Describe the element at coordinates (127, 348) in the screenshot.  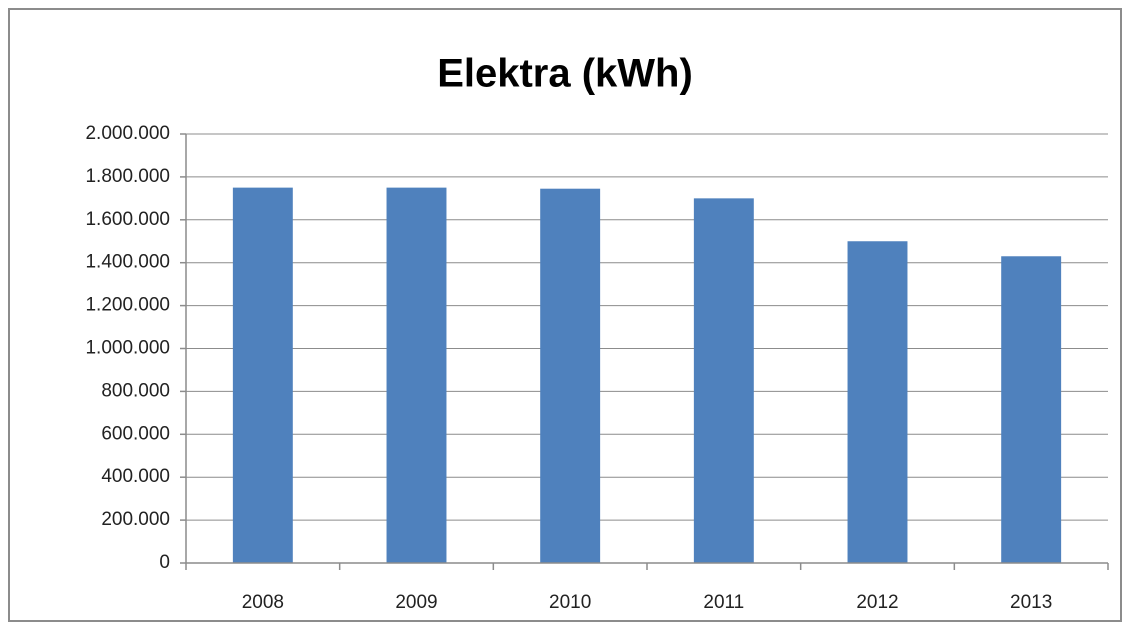
I see `y-tick-label: 1.000.000` at that location.